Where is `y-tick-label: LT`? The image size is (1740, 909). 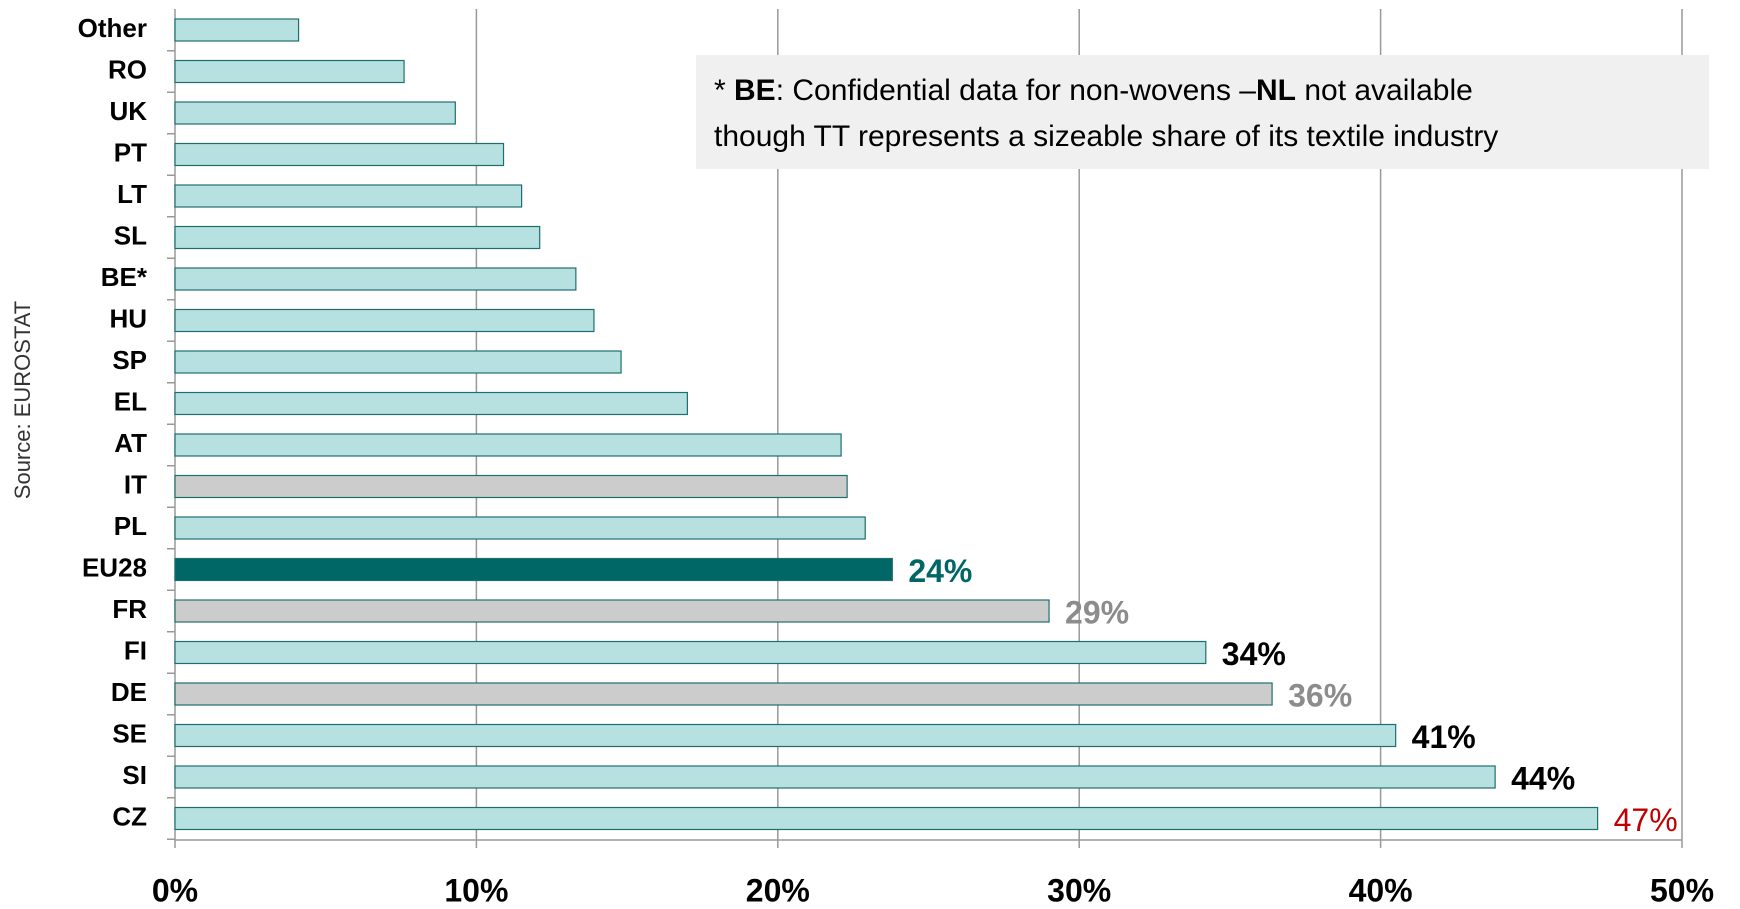
y-tick-label: LT is located at coordinates (132, 194).